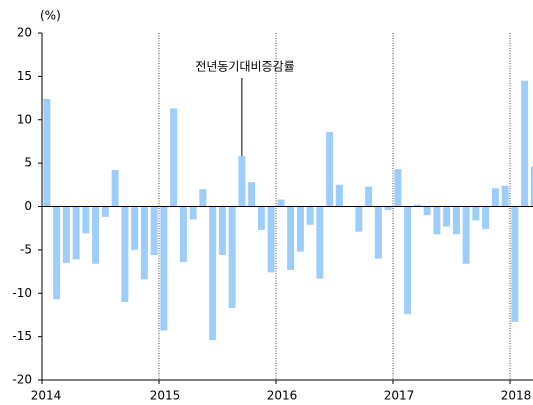  What do you see at coordinates (22, 293) in the screenshot?
I see `y-tick-label: -10` at bounding box center [22, 293].